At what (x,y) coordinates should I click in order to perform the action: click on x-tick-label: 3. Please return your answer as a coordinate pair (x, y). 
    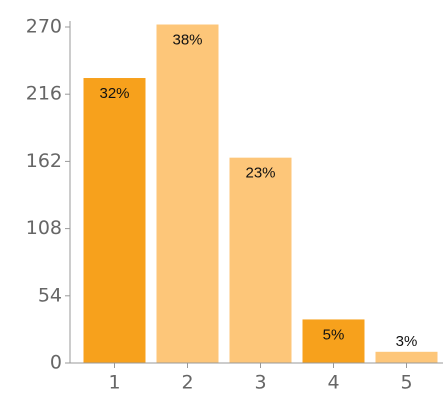
    Looking at the image, I should click on (260, 383).